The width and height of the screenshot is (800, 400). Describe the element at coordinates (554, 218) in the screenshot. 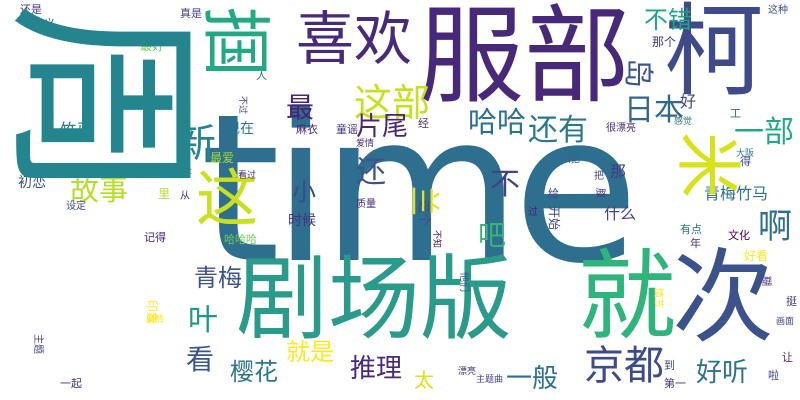

I see `word-kaishi: 开始` at that location.